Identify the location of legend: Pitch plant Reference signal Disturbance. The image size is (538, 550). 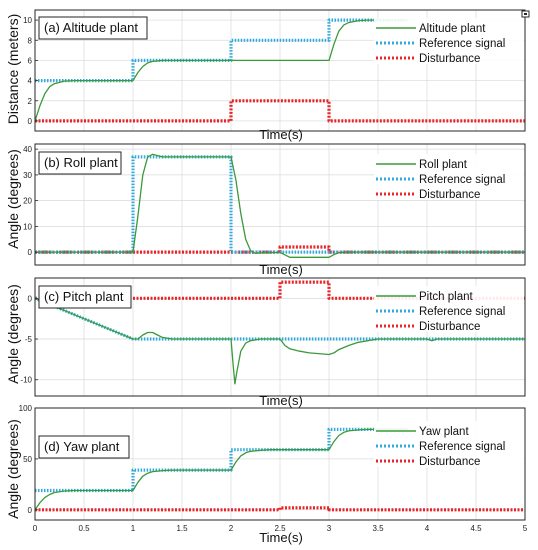
(449, 309).